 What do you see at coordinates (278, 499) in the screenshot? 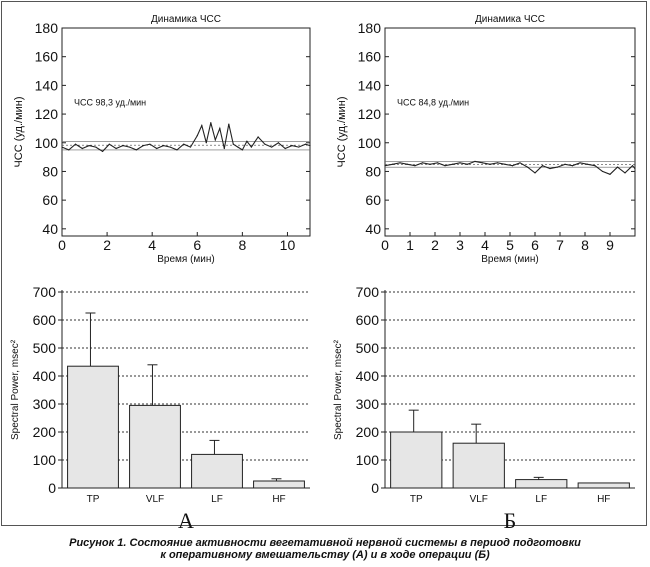
I see `panel-a-spectral-category-label-hf: HF` at bounding box center [278, 499].